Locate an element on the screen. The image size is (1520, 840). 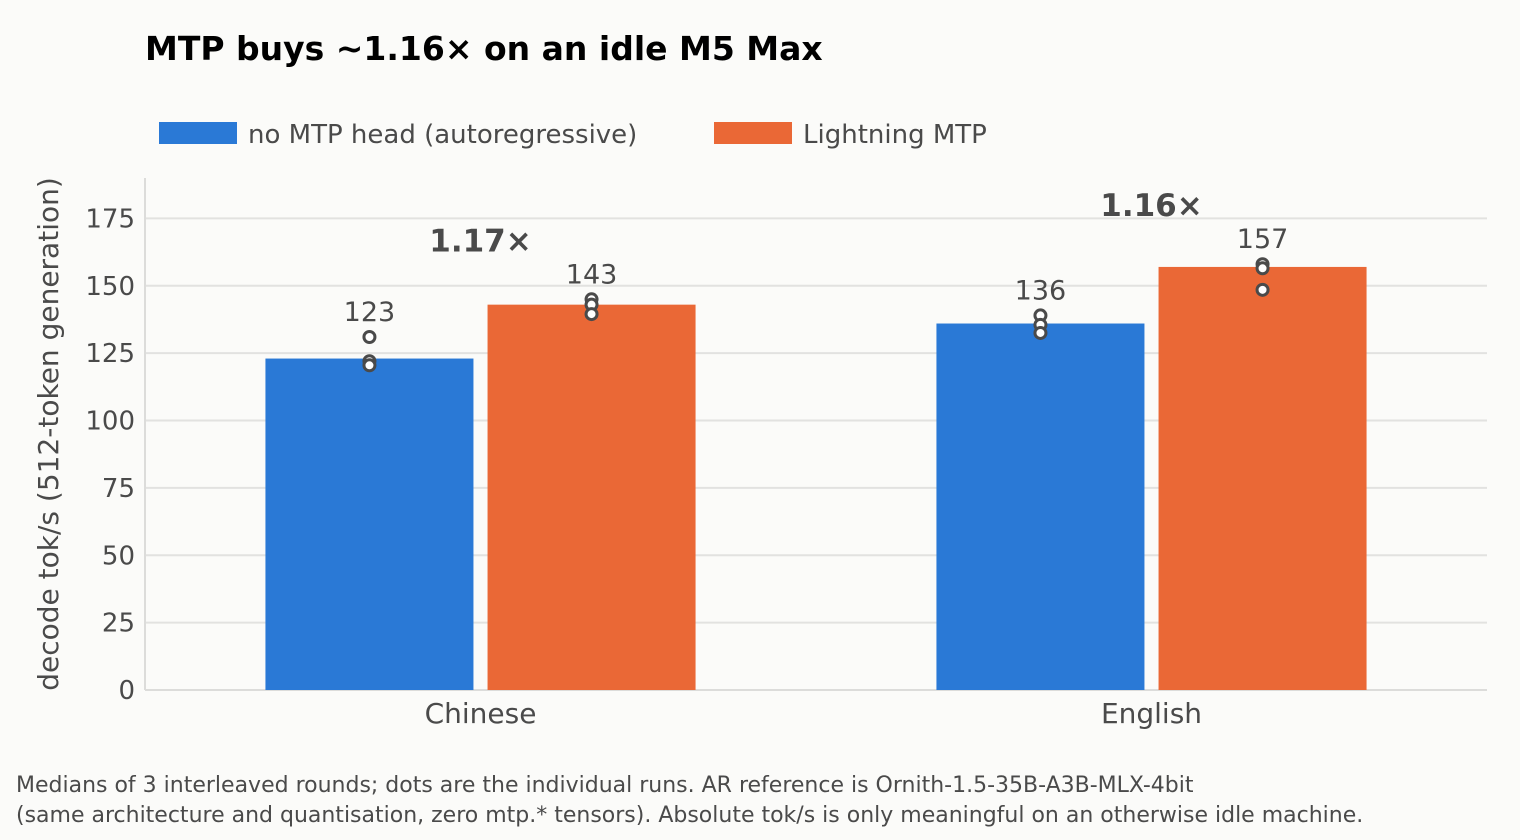
bar-english-autoregressive is located at coordinates (1040, 506).